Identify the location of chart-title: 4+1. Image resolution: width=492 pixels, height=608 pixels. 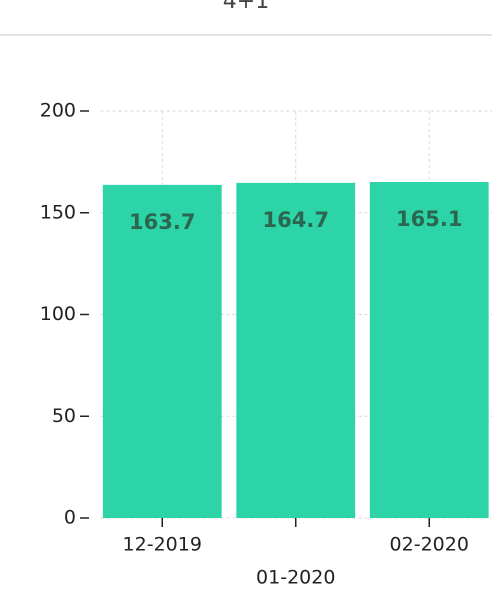
(246, 7).